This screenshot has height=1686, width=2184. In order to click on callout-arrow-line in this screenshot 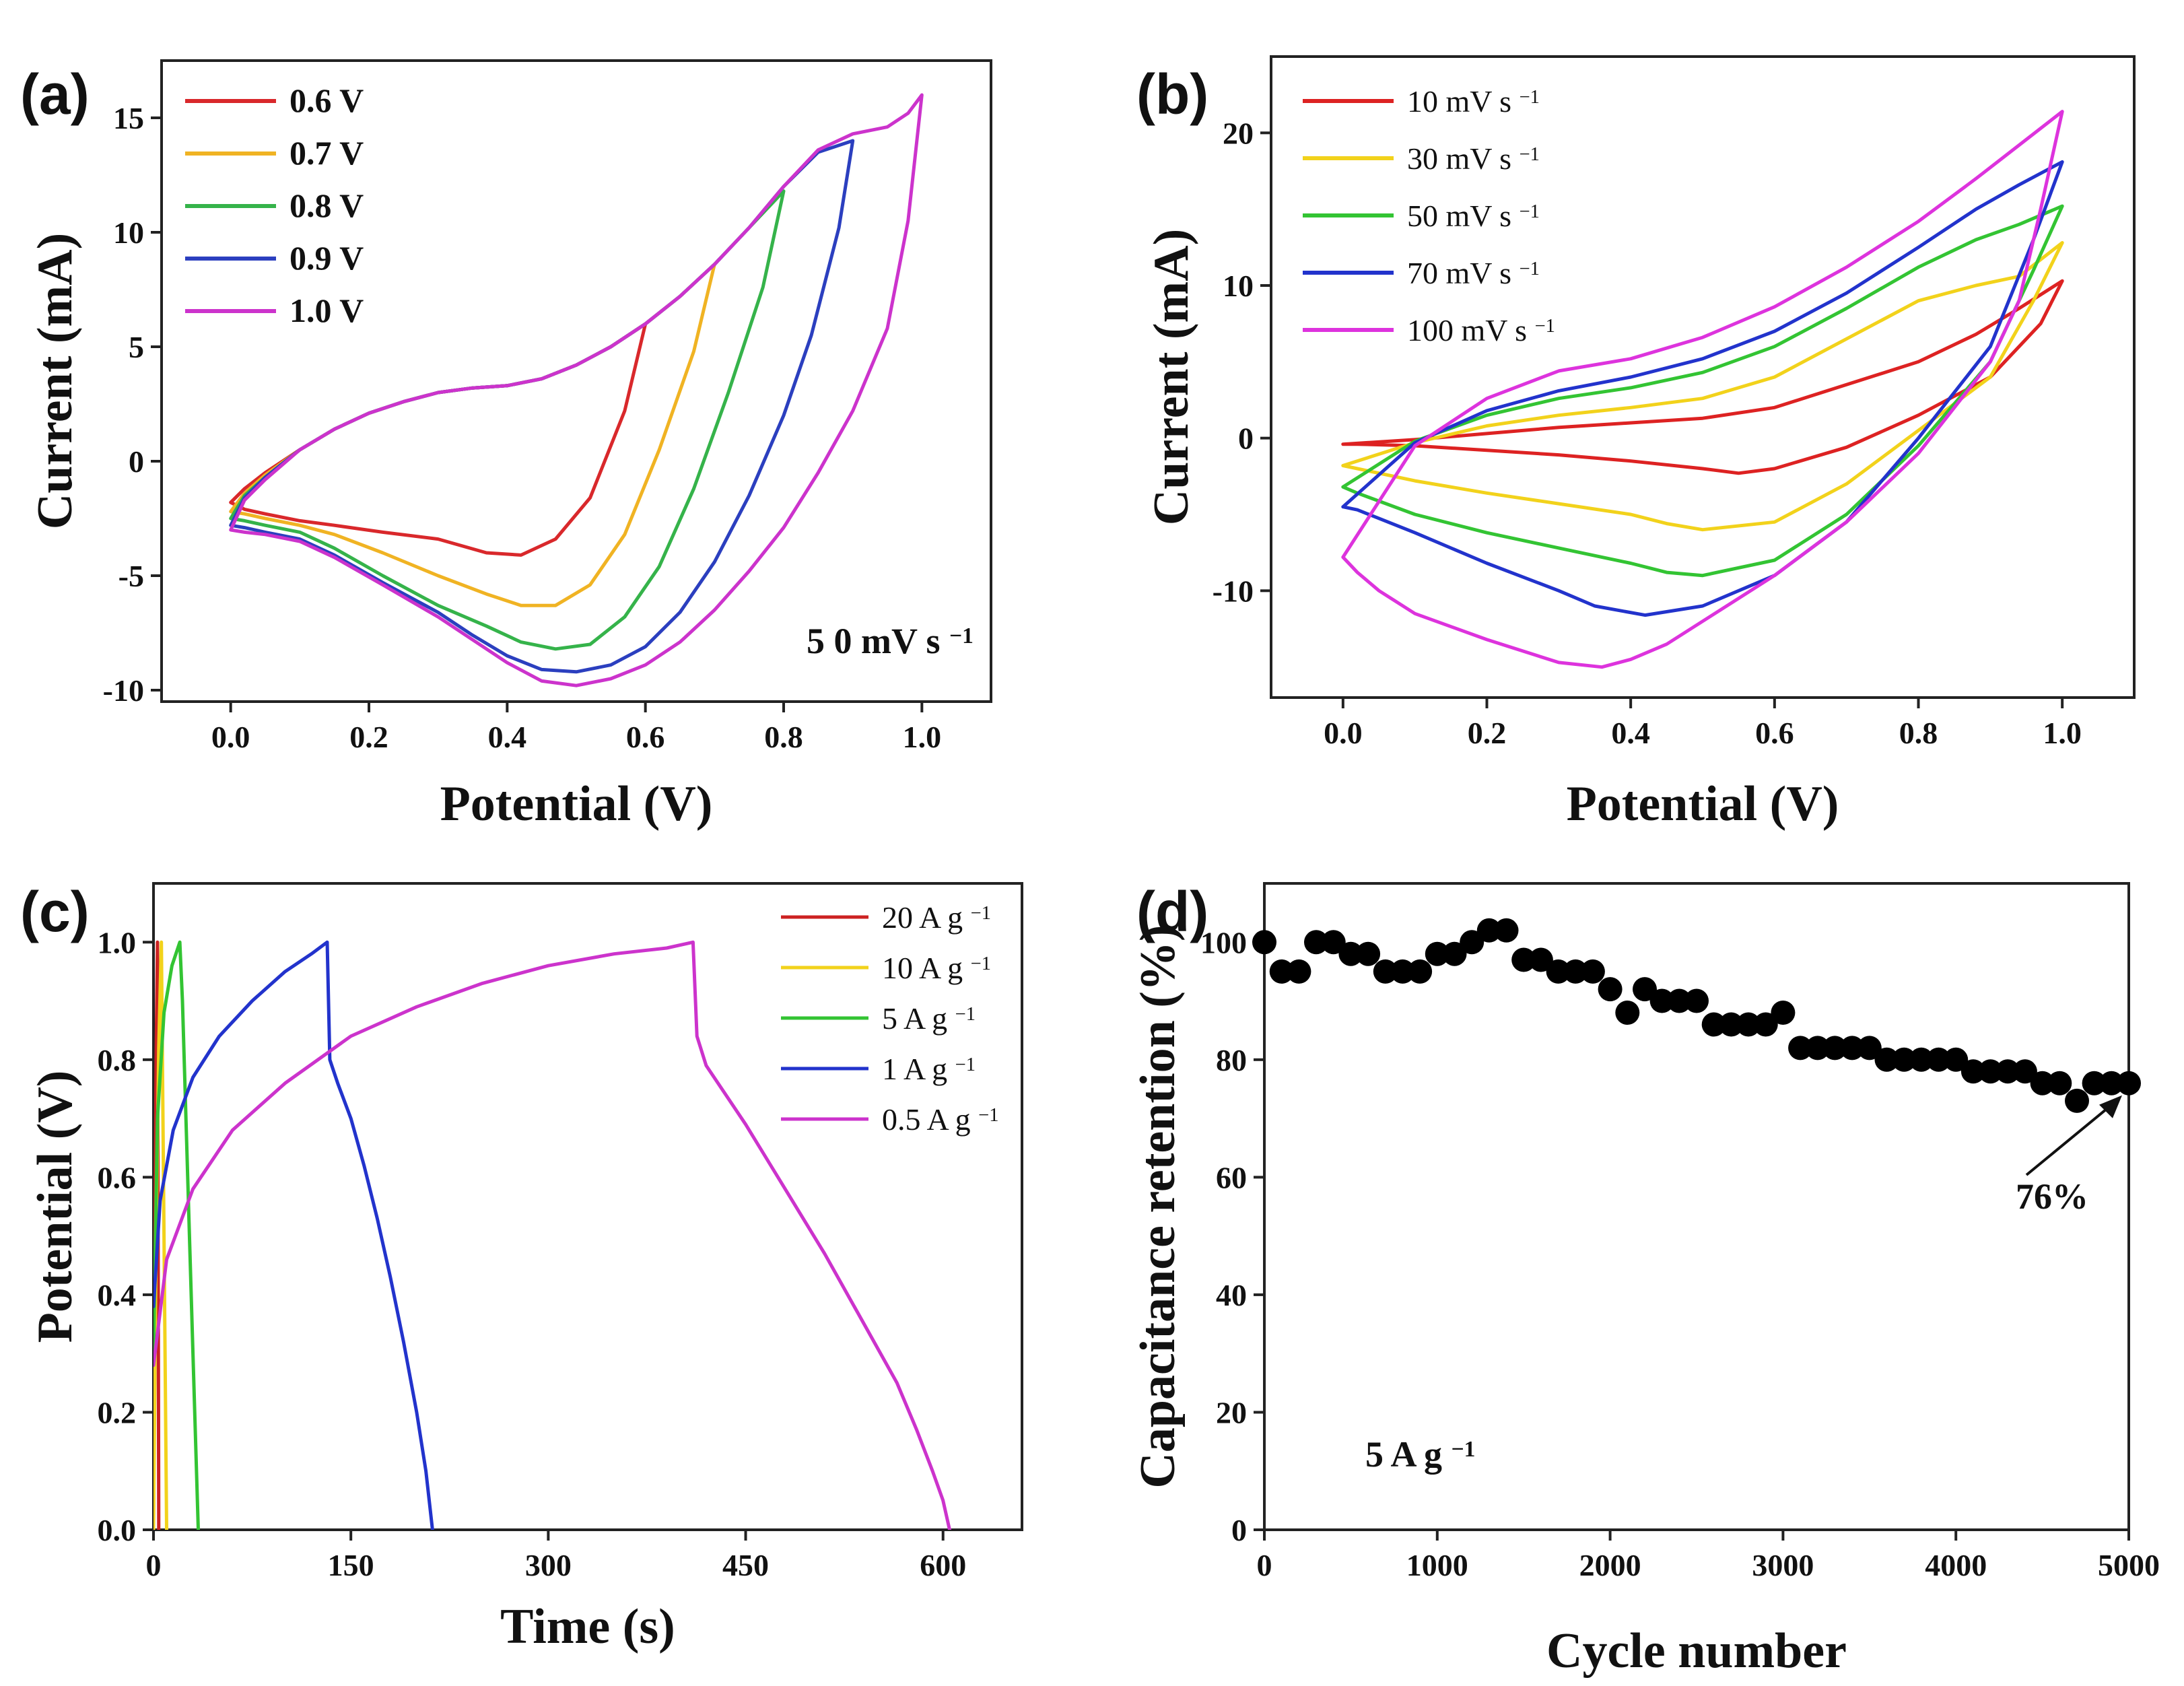, I will do `click(2071, 1138)`.